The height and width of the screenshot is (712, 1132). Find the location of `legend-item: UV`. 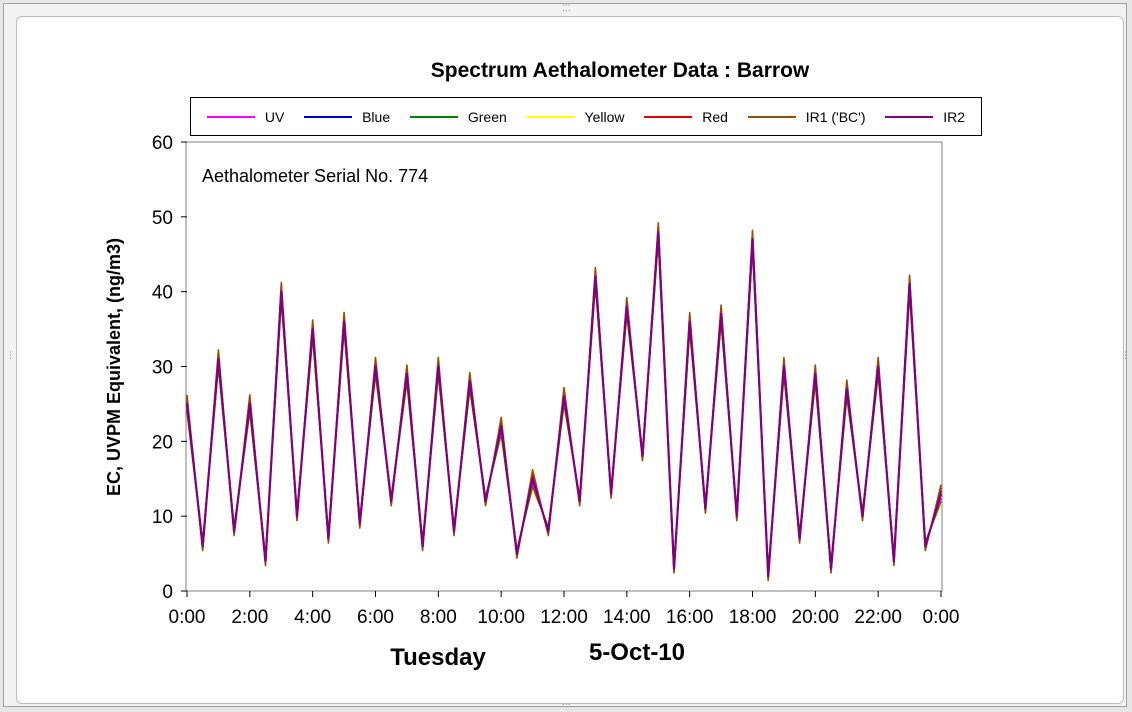

legend-item: UV is located at coordinates (245, 116).